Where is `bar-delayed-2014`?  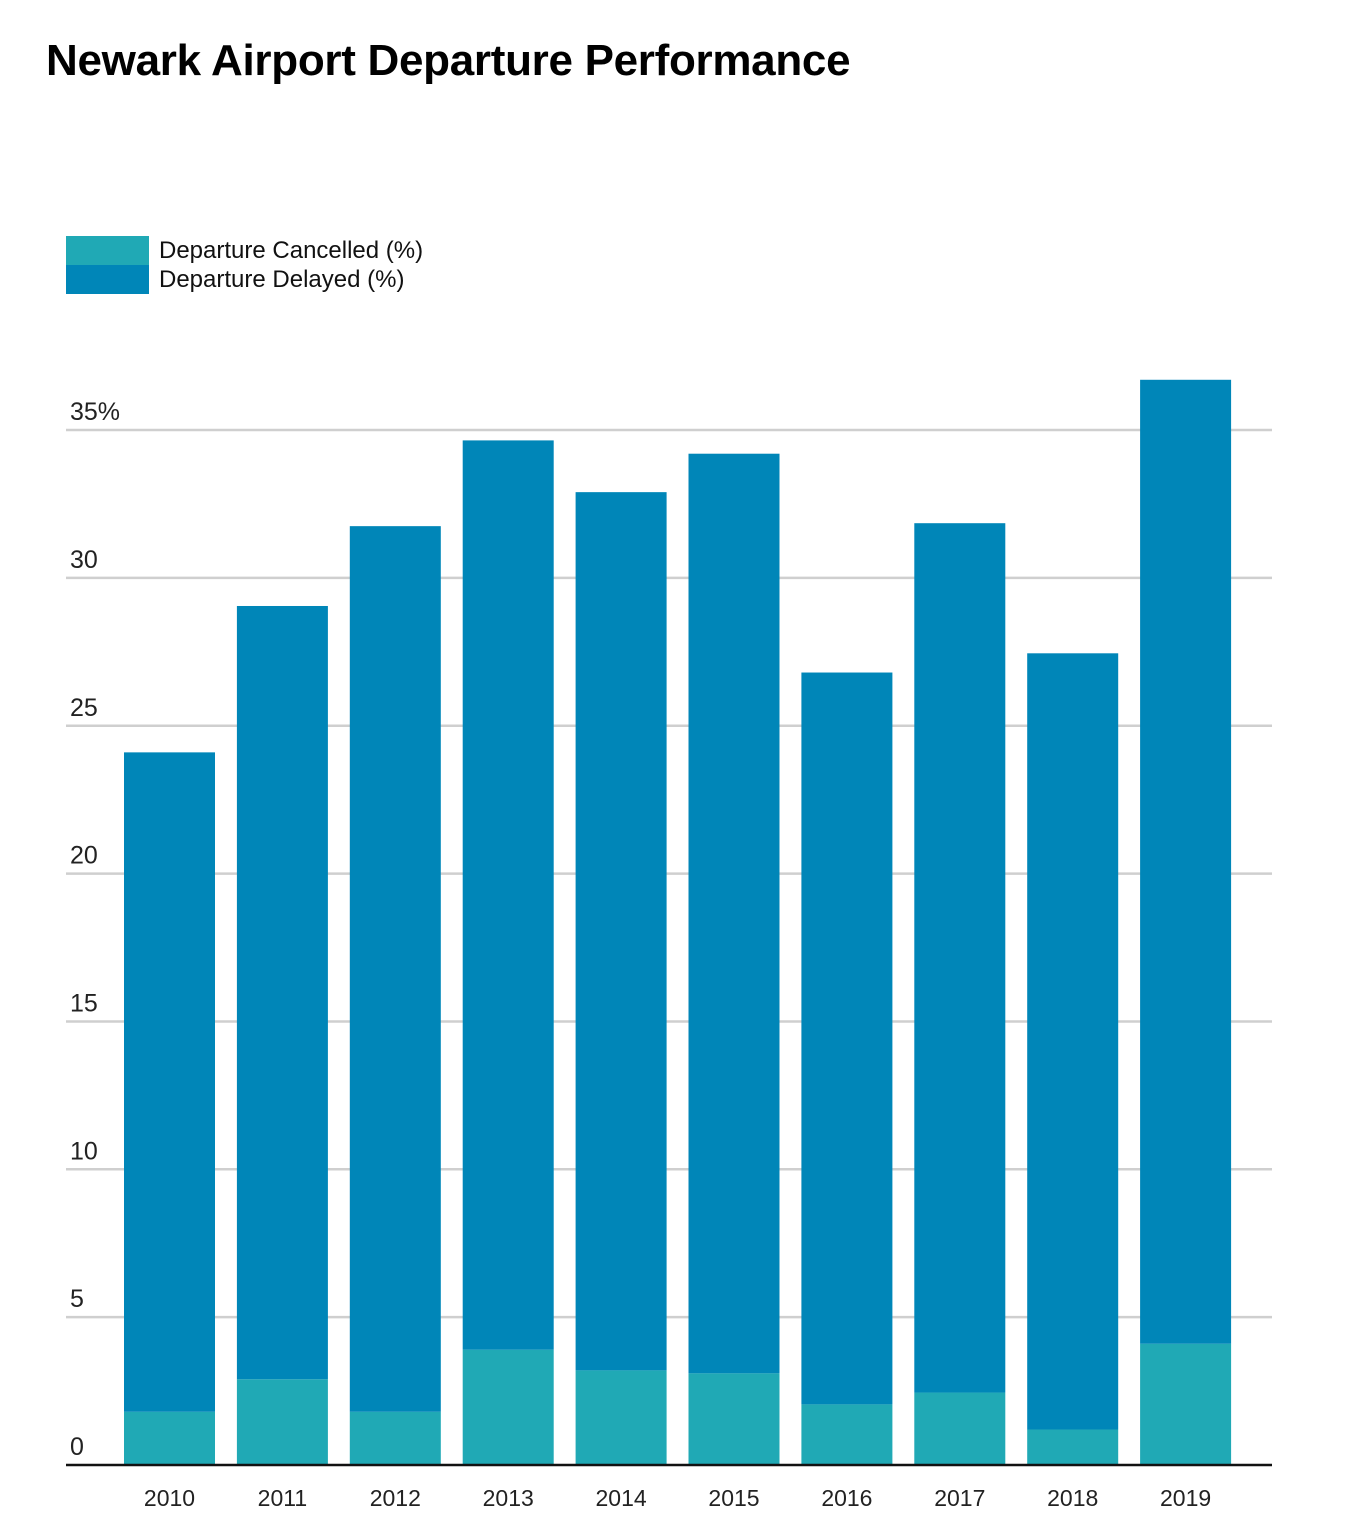
bar-delayed-2014 is located at coordinates (621, 931).